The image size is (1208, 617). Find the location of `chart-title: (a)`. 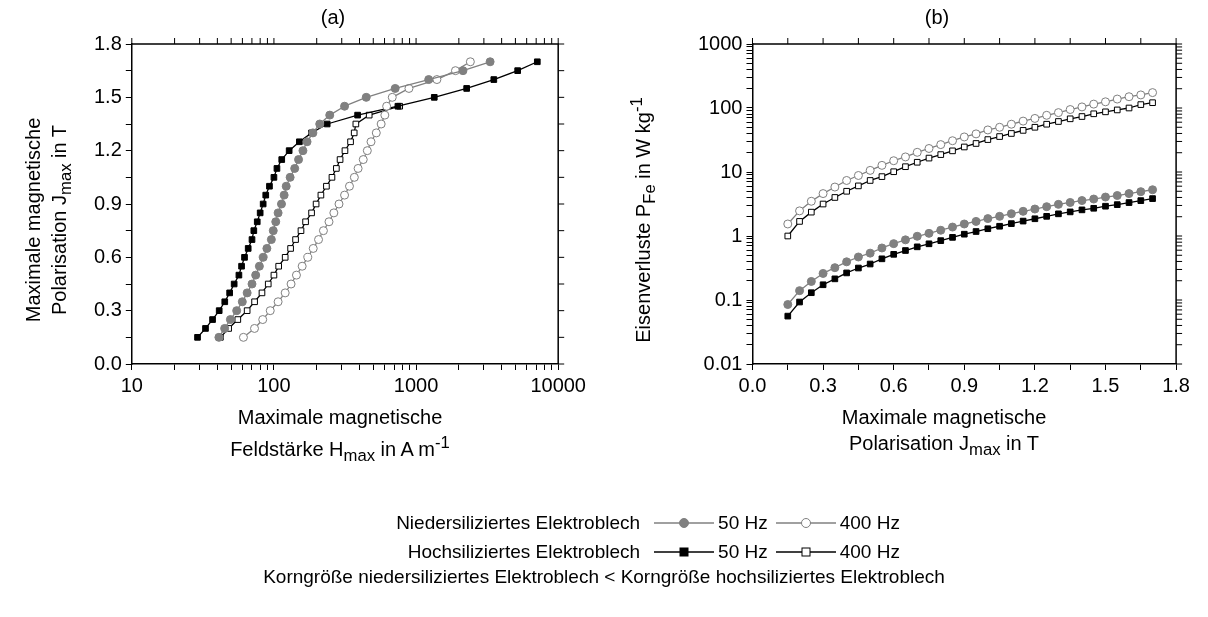

chart-title: (a) is located at coordinates (333, 16).